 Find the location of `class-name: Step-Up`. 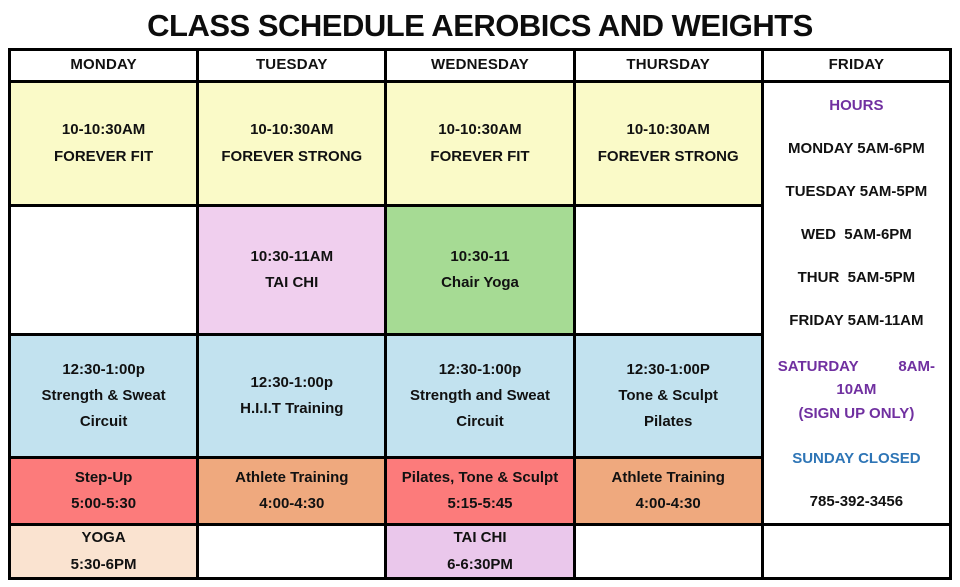

class-name: Step-Up is located at coordinates (103, 477).